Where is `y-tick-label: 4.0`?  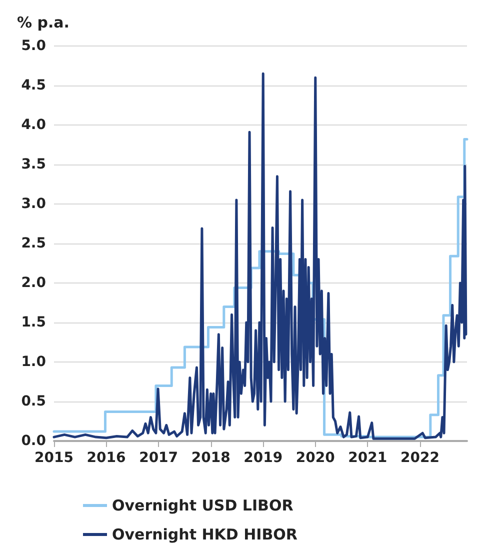
y-tick-label: 4.0 is located at coordinates (33, 125).